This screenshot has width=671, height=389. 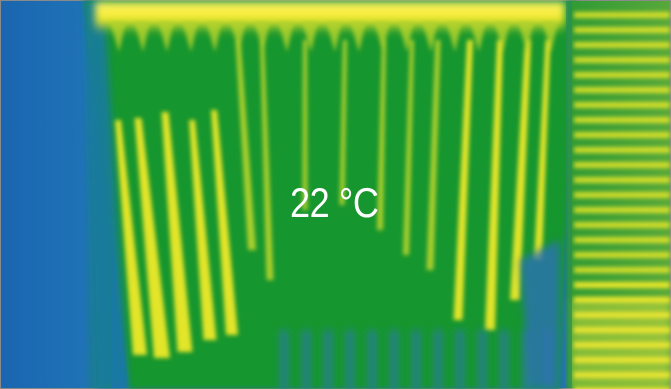 What do you see at coordinates (569, 194) in the screenshot?
I see `right-panel-divider` at bounding box center [569, 194].